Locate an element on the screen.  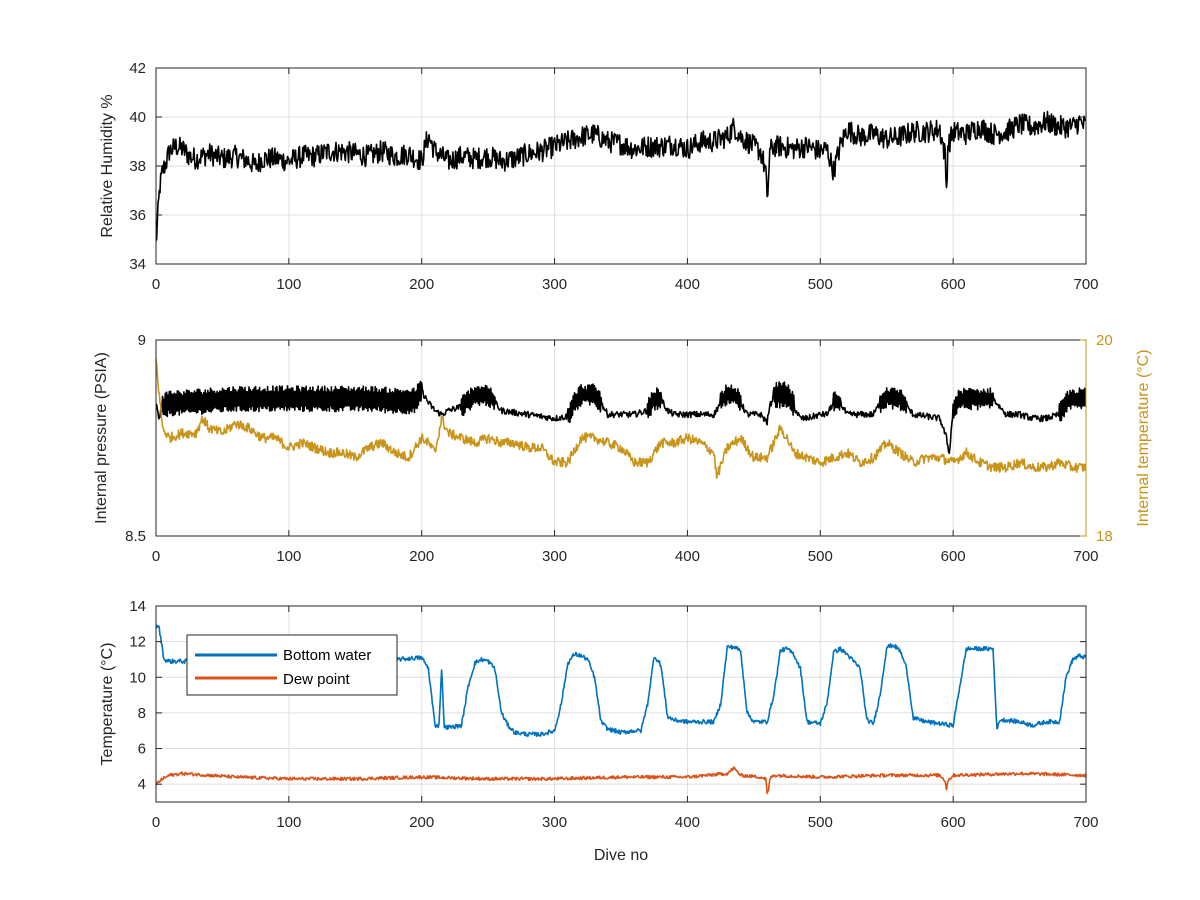
temperature-right-ylabel: Internal temperature (°C) is located at coordinates (1143, 437).